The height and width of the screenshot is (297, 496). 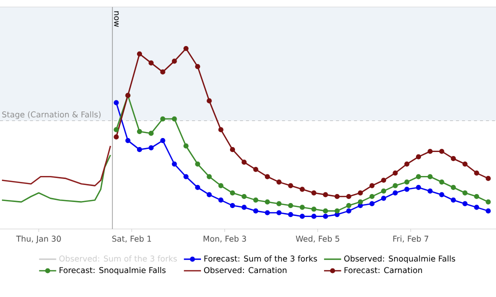 What do you see at coordinates (400, 259) in the screenshot?
I see `legend-label: Observed: Snoqualmie Falls` at bounding box center [400, 259].